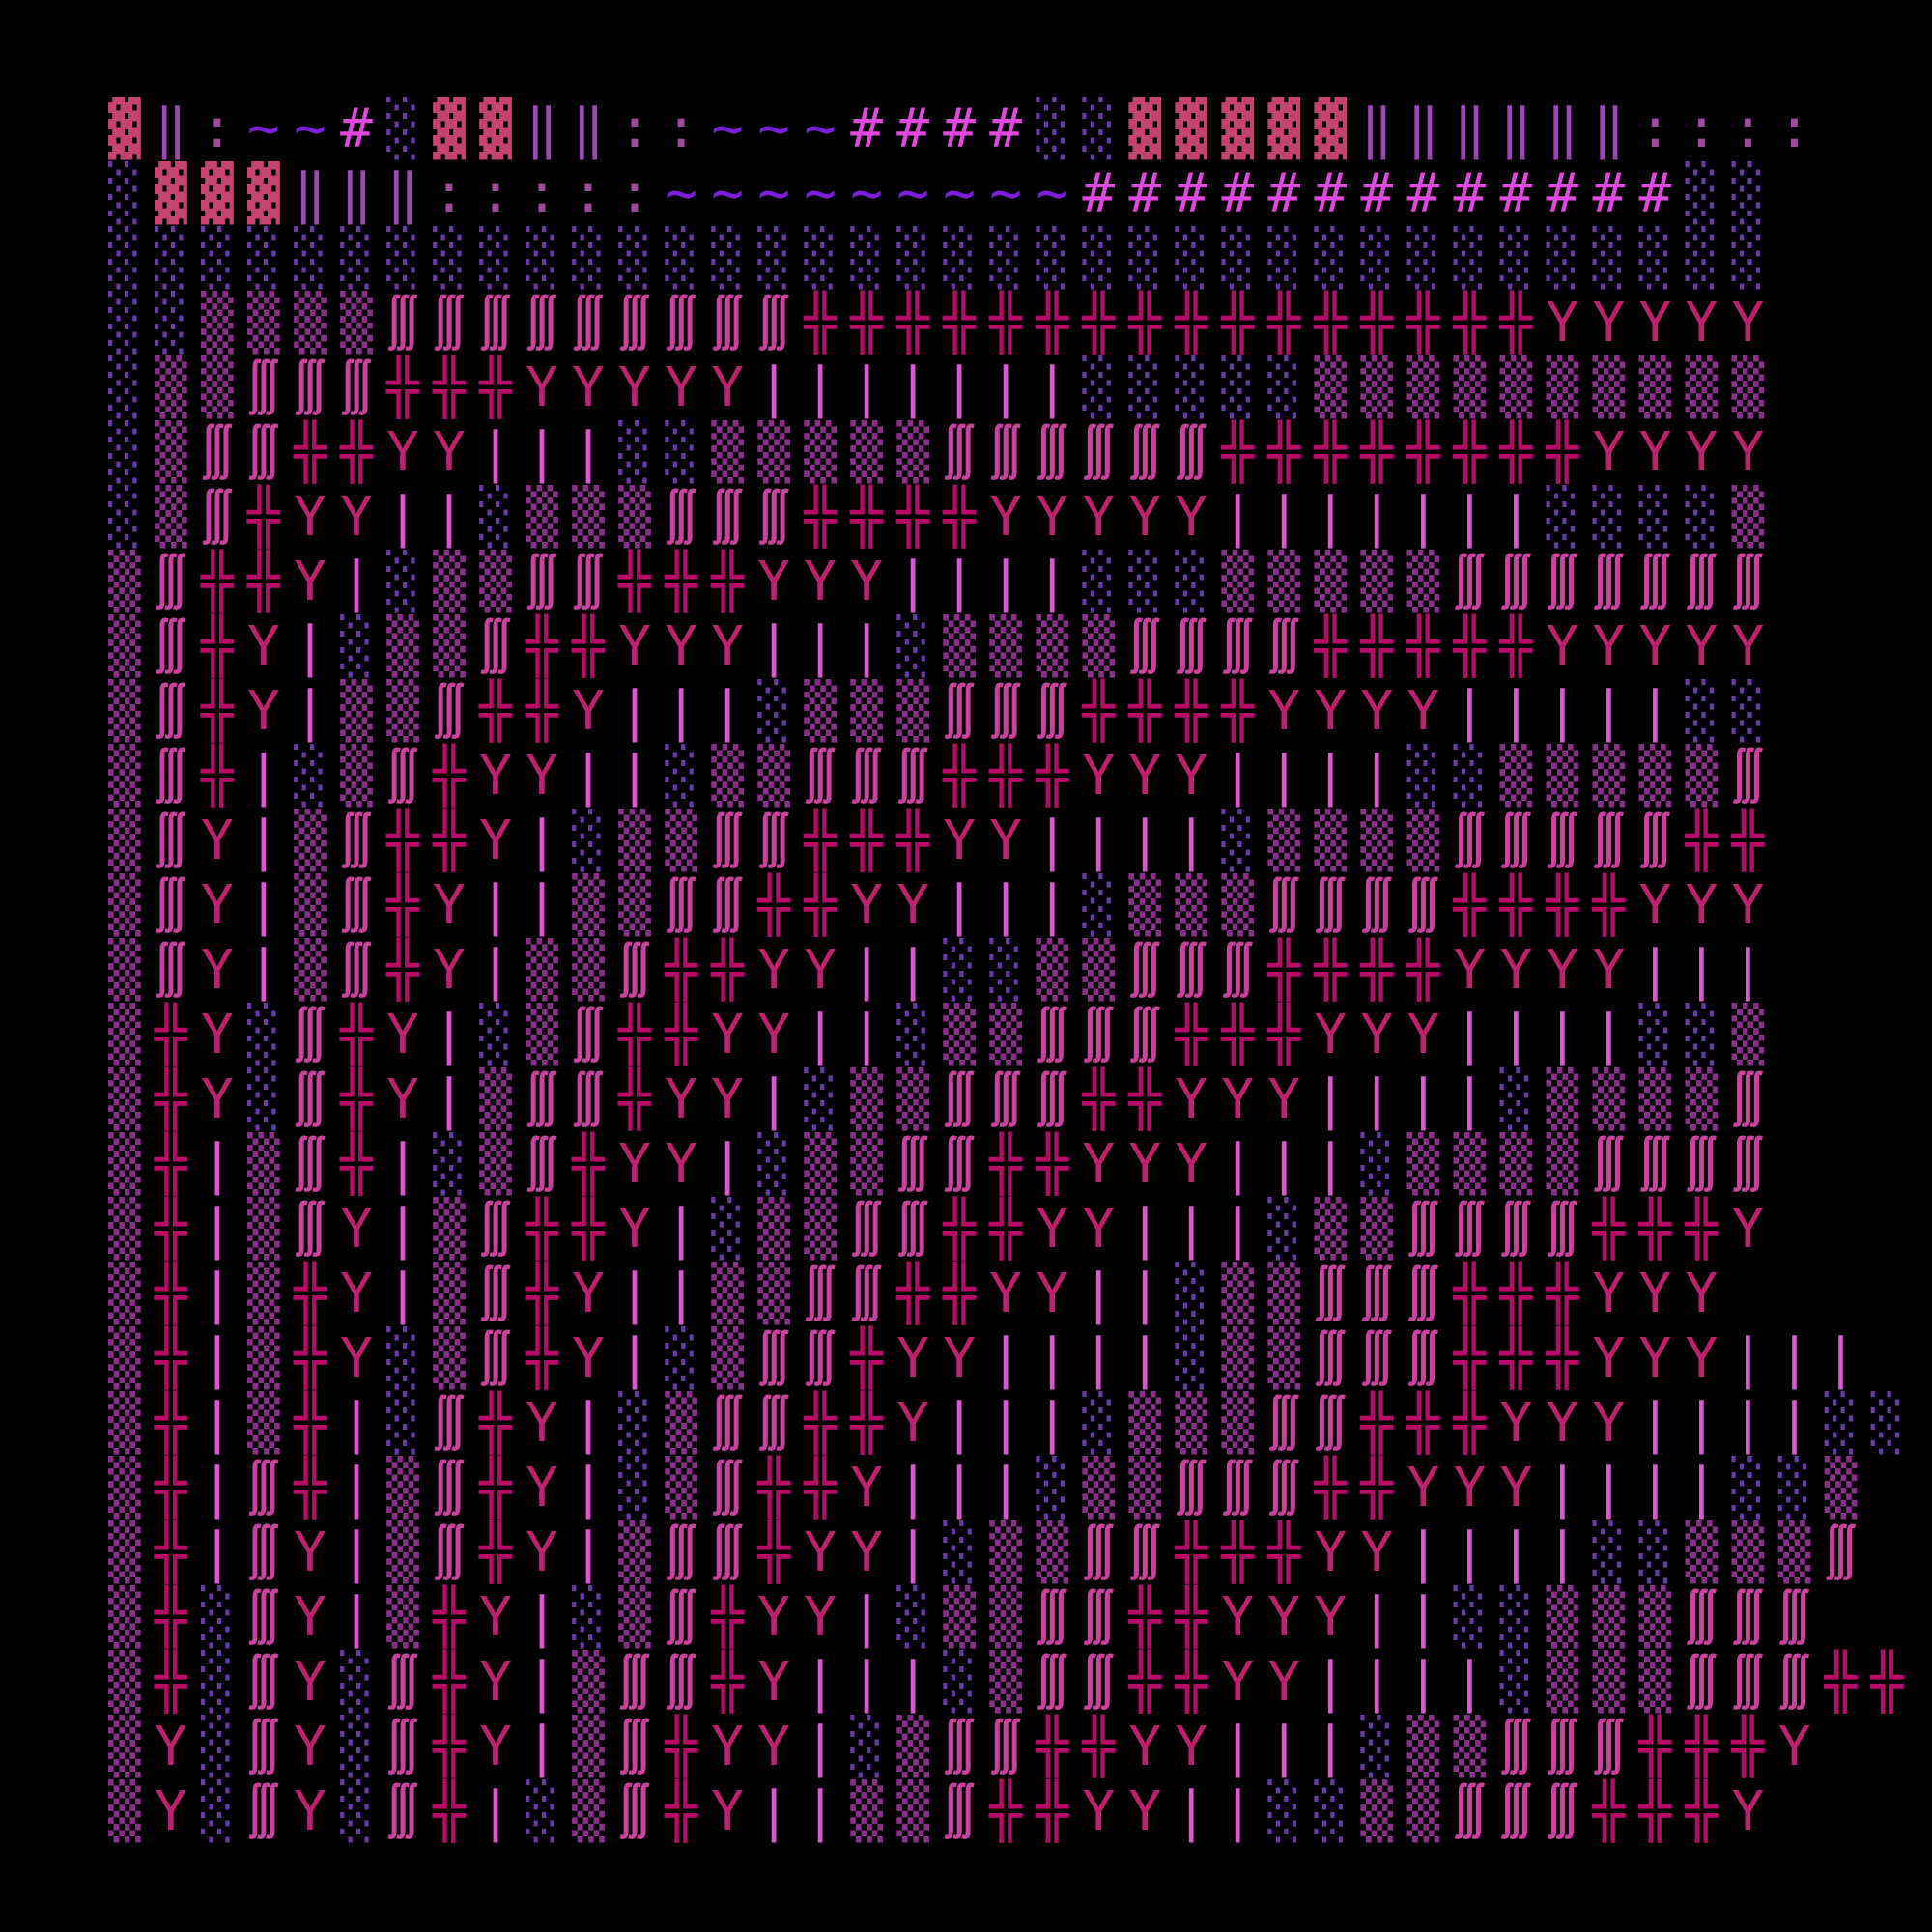 The height and width of the screenshot is (1932, 1932). What do you see at coordinates (827, 129) in the screenshot?
I see `glyph-quote-tilde: ~` at bounding box center [827, 129].